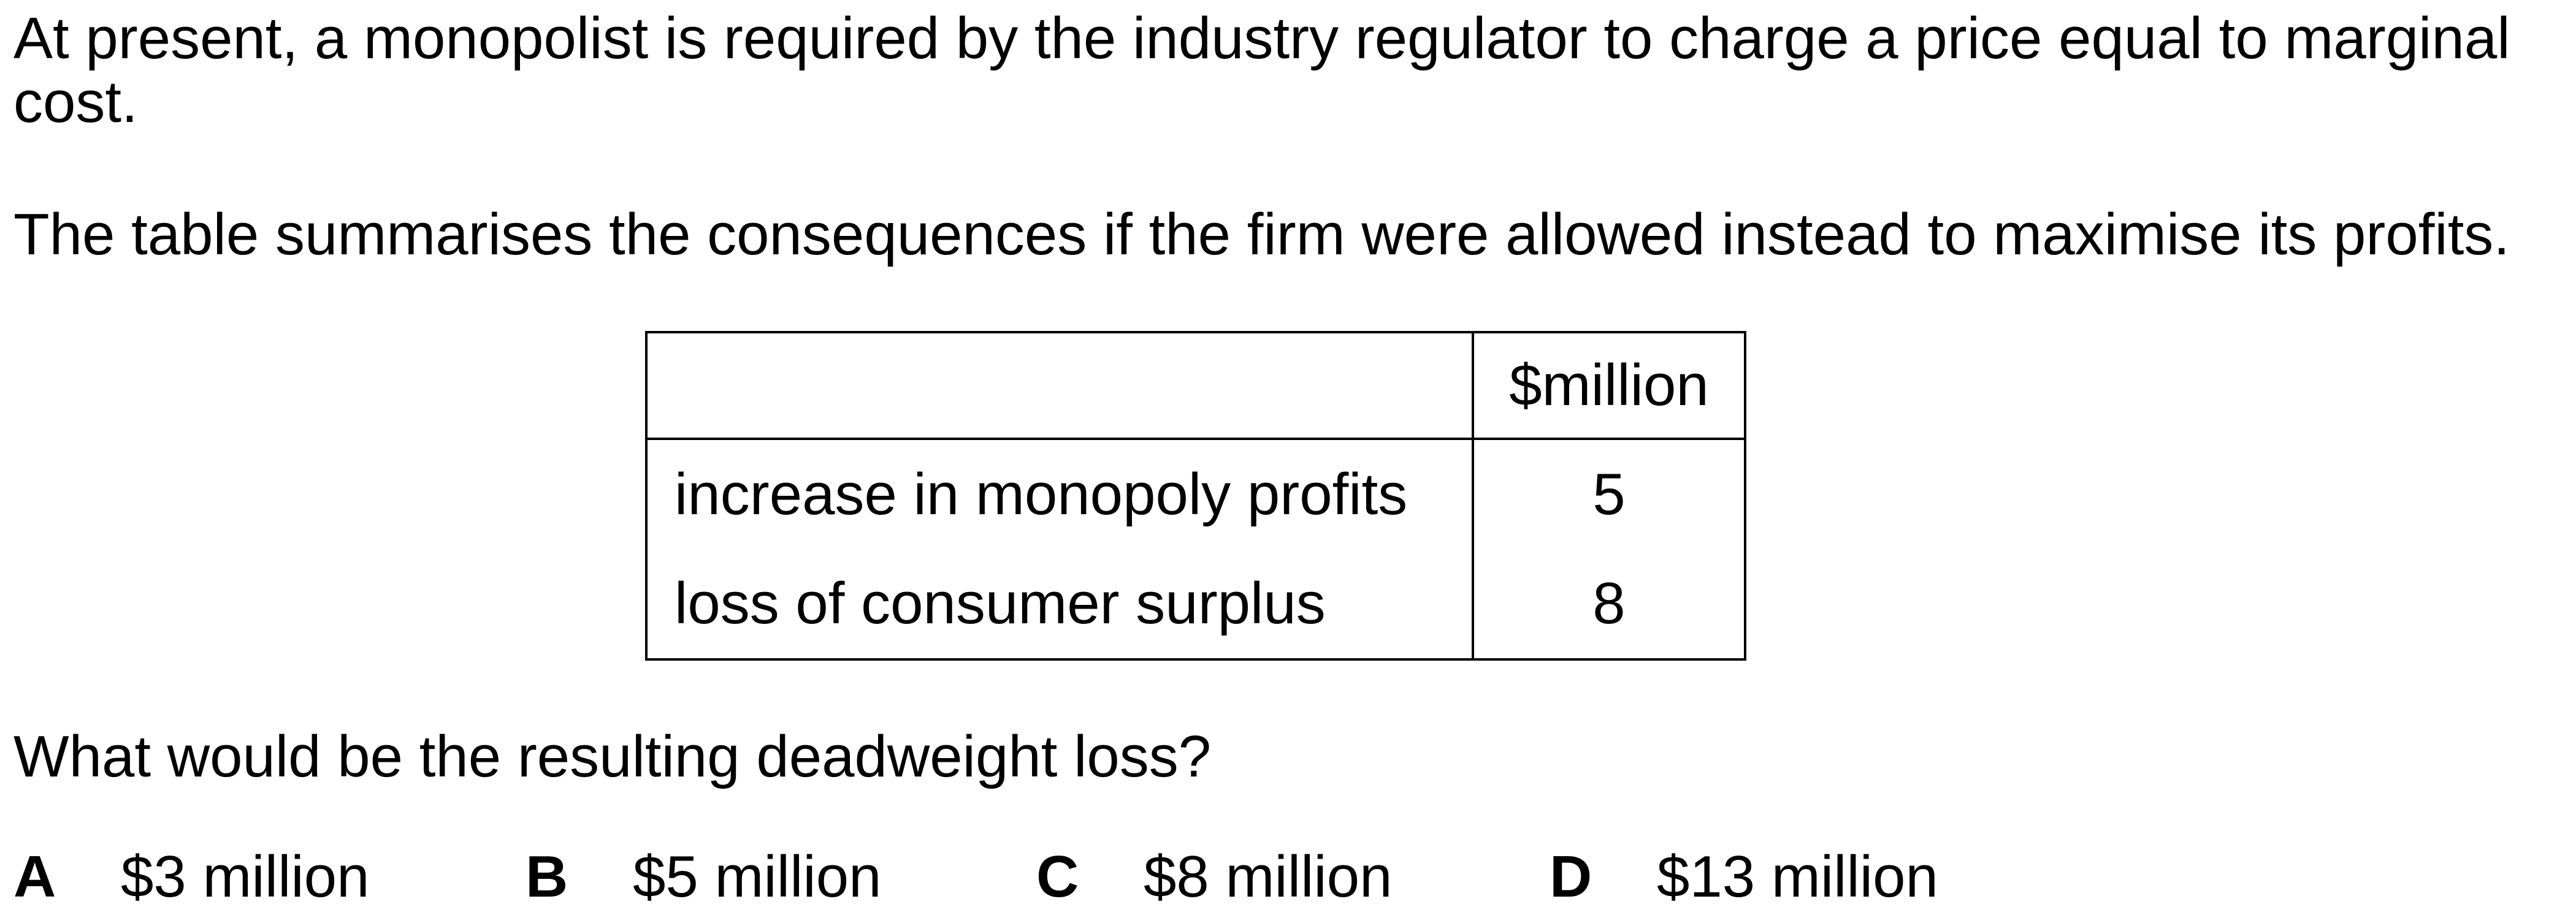 The height and width of the screenshot is (915, 2576). Describe the element at coordinates (34, 876) in the screenshot. I see `option-a-letter: A` at that location.